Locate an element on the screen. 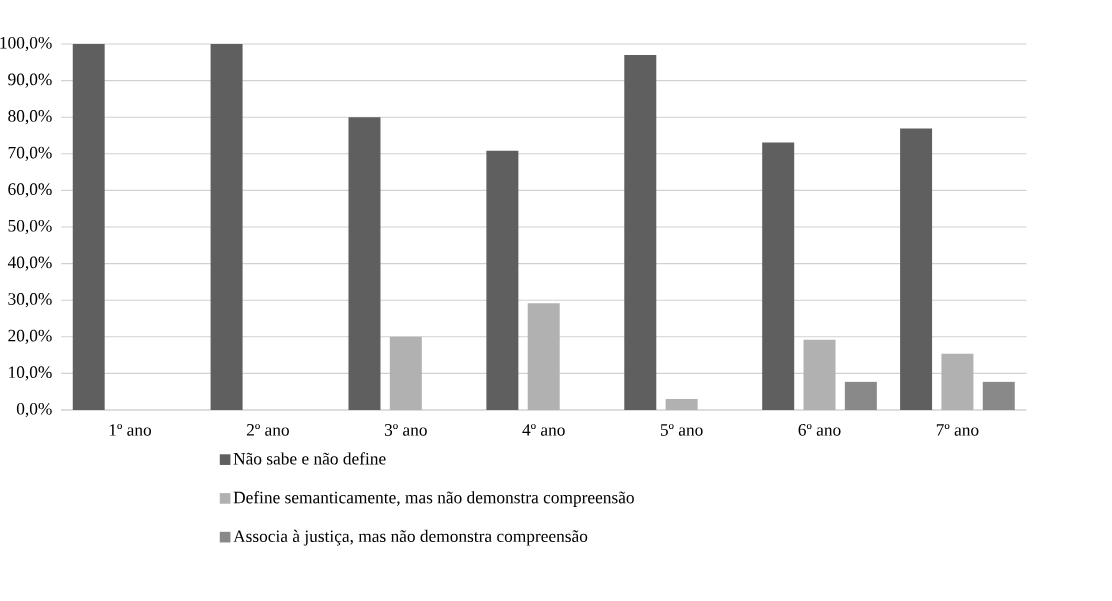 The height and width of the screenshot is (601, 1112). y-tick-label: 10,0% is located at coordinates (30, 373).